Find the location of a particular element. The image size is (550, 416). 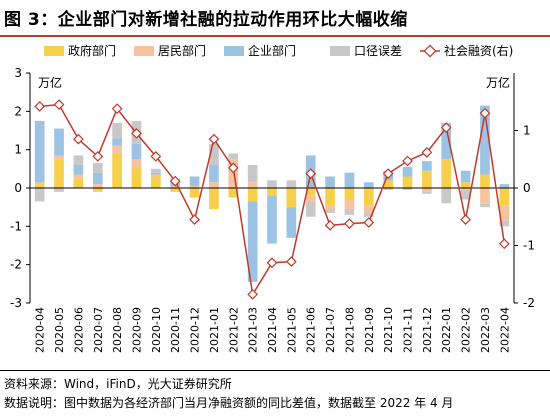

x-tick-label: 2020-12 is located at coordinates (195, 330).